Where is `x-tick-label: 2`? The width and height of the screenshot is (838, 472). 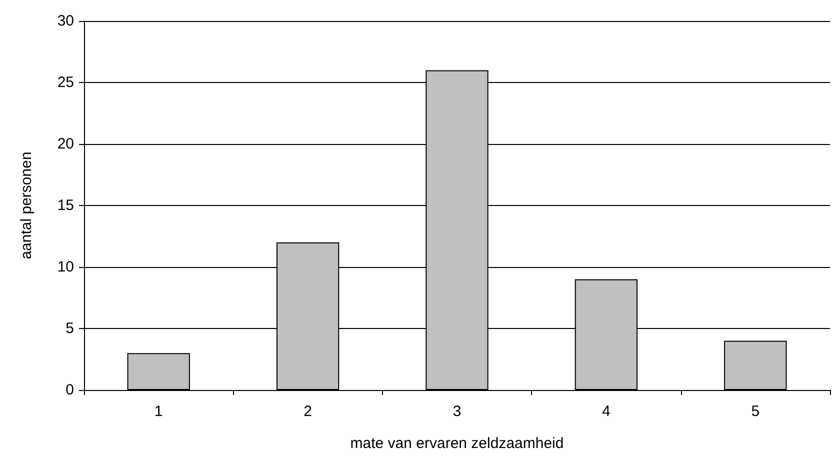 x-tick-label: 2 is located at coordinates (308, 411).